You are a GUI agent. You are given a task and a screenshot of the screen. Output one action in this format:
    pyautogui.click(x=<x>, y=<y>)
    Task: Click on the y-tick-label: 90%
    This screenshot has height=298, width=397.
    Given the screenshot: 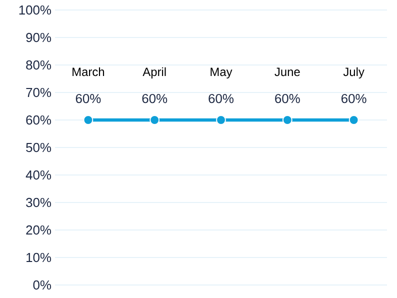 What is the action you would take?
    pyautogui.click(x=39, y=37)
    